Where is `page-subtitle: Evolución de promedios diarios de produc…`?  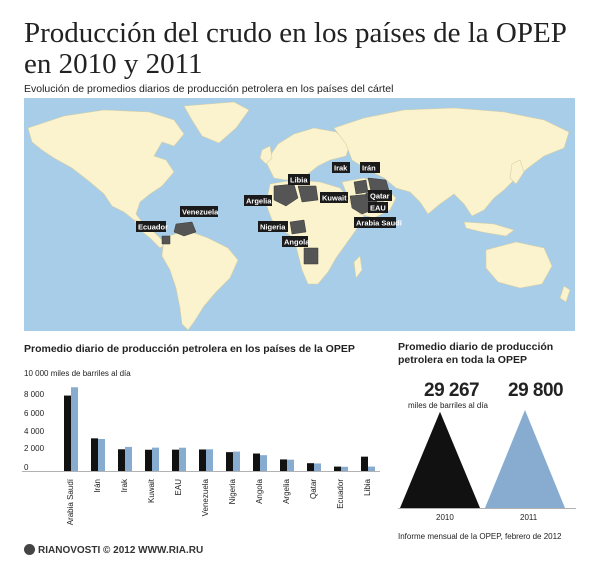 page-subtitle: Evolución de promedios diarios de produc… is located at coordinates (209, 89).